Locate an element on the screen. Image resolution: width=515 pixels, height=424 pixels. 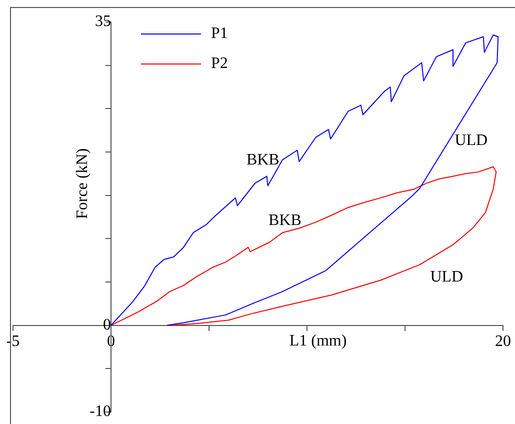
y-tick-label: 35 is located at coordinates (103, 21).